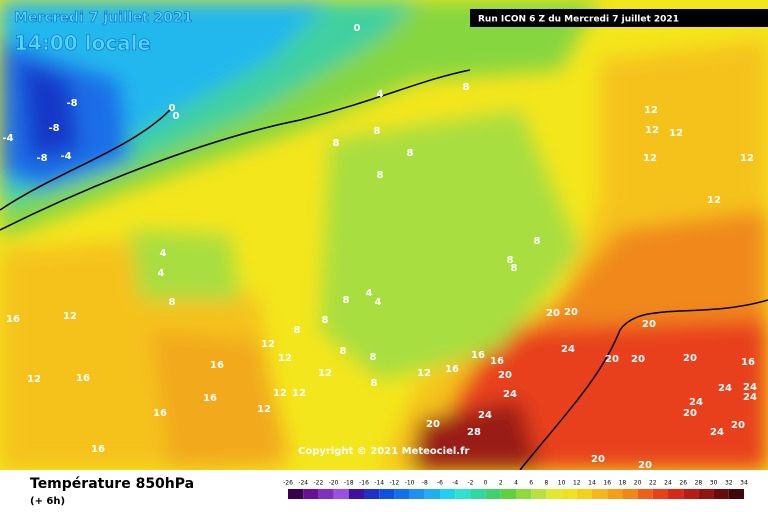  Describe the element at coordinates (577, 483) in the screenshot. I see `legend-label: 12` at that location.